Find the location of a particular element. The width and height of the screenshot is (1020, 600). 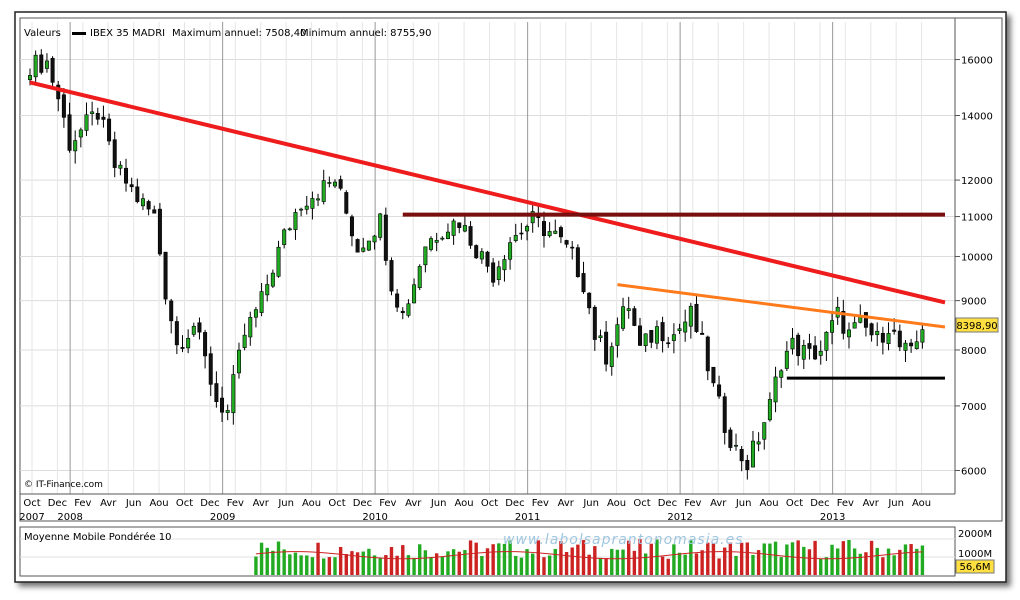

header-max: Maximum annuel: 7508,40 is located at coordinates (239, 33).